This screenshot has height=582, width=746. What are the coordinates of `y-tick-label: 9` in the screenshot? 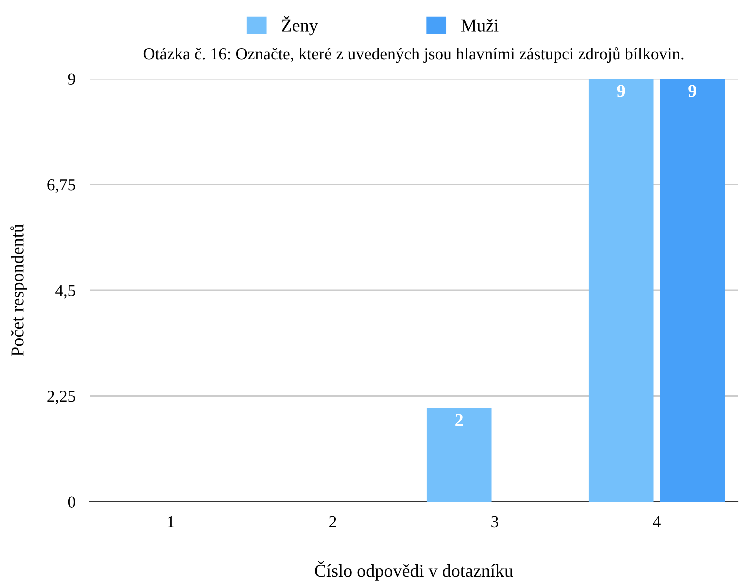 It's located at (72, 79).